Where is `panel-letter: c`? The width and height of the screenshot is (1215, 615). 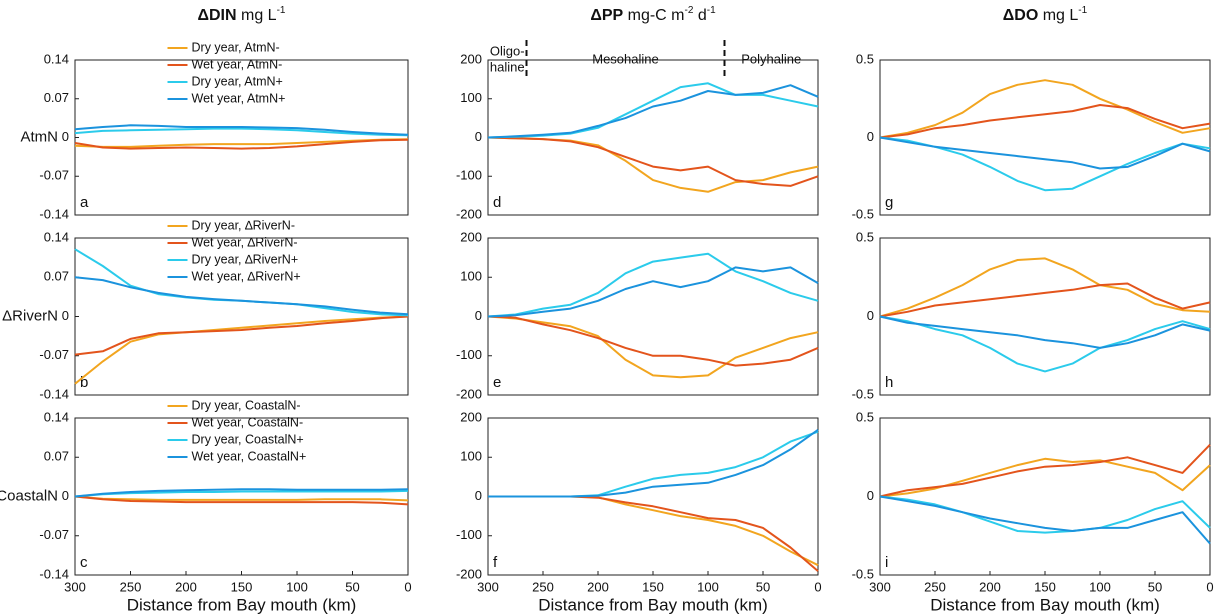
panel-letter: c is located at coordinates (84, 562).